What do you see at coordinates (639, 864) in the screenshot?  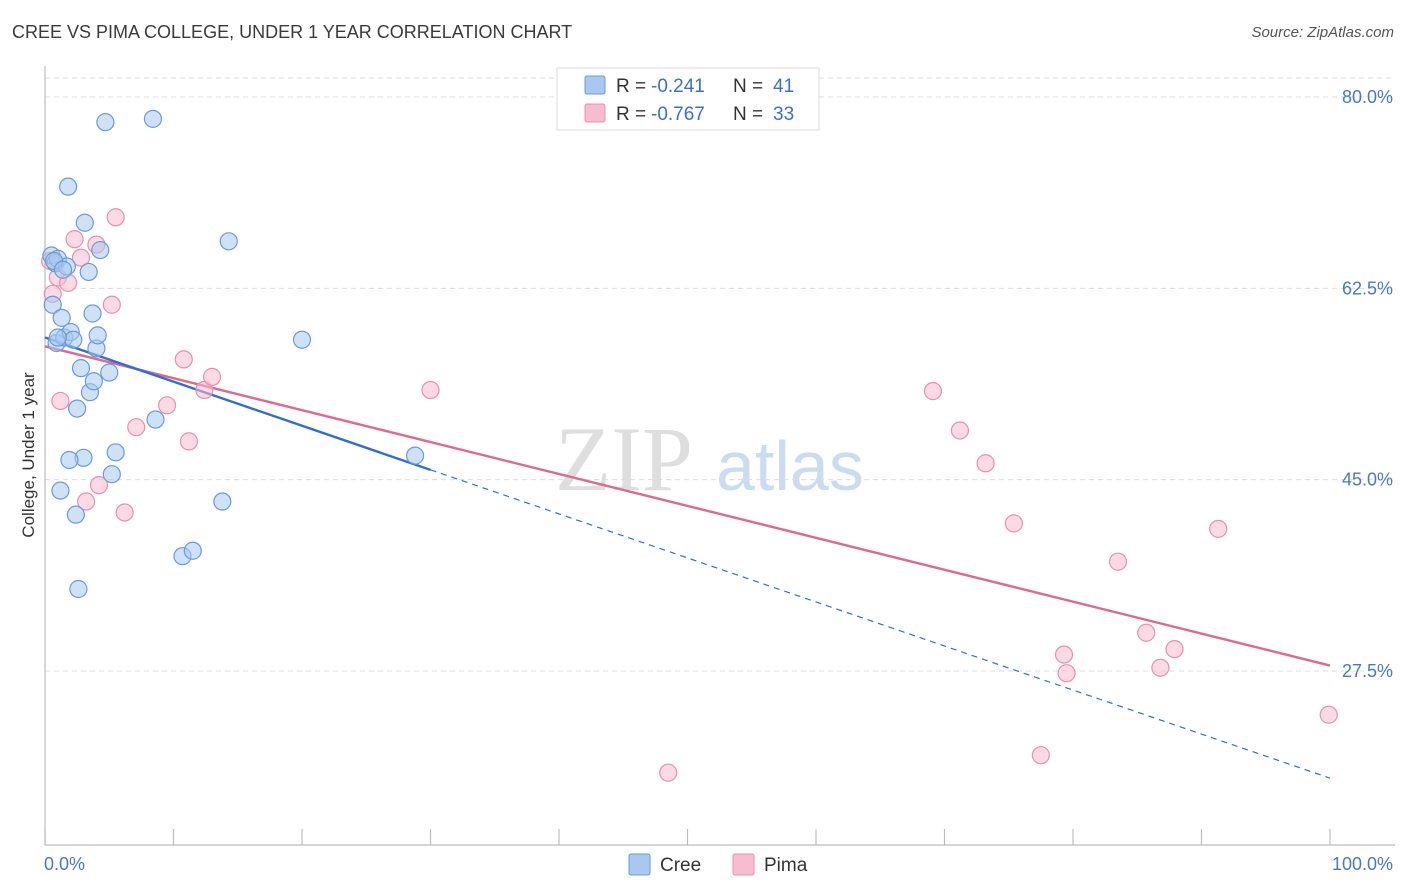 I see `bottom-legend-cree-swatch` at bounding box center [639, 864].